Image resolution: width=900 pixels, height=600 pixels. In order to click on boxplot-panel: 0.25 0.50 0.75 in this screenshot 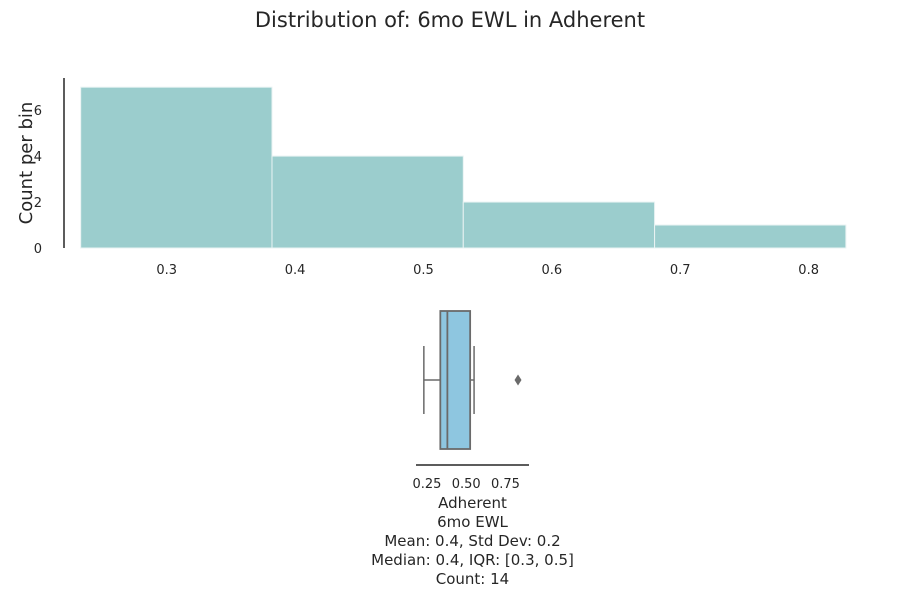, I will do `click(471, 401)`.